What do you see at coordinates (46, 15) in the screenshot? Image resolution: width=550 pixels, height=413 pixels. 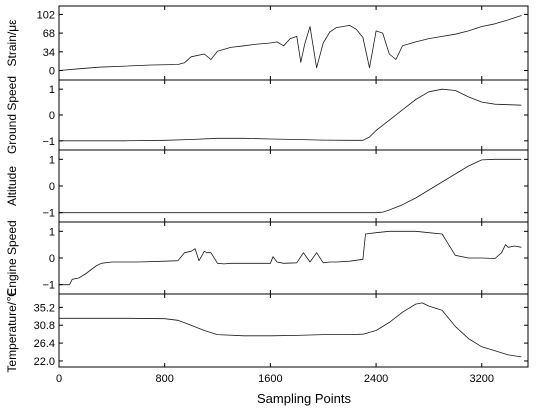 I see `y-tick-label: 102` at bounding box center [46, 15].